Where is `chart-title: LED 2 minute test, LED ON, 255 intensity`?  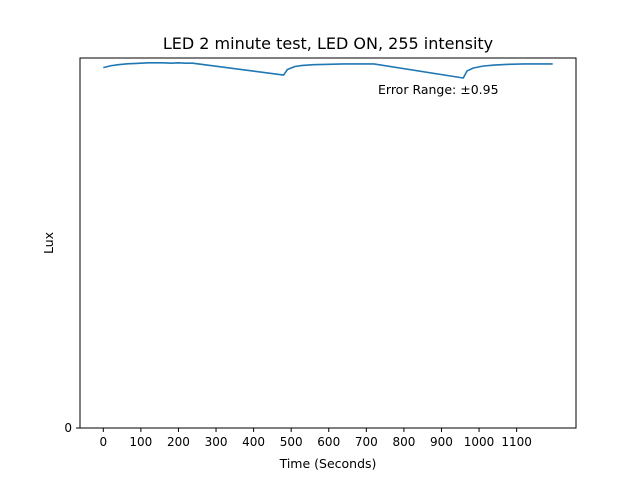
chart-title: LED 2 minute test, LED ON, 255 intensity is located at coordinates (328, 43).